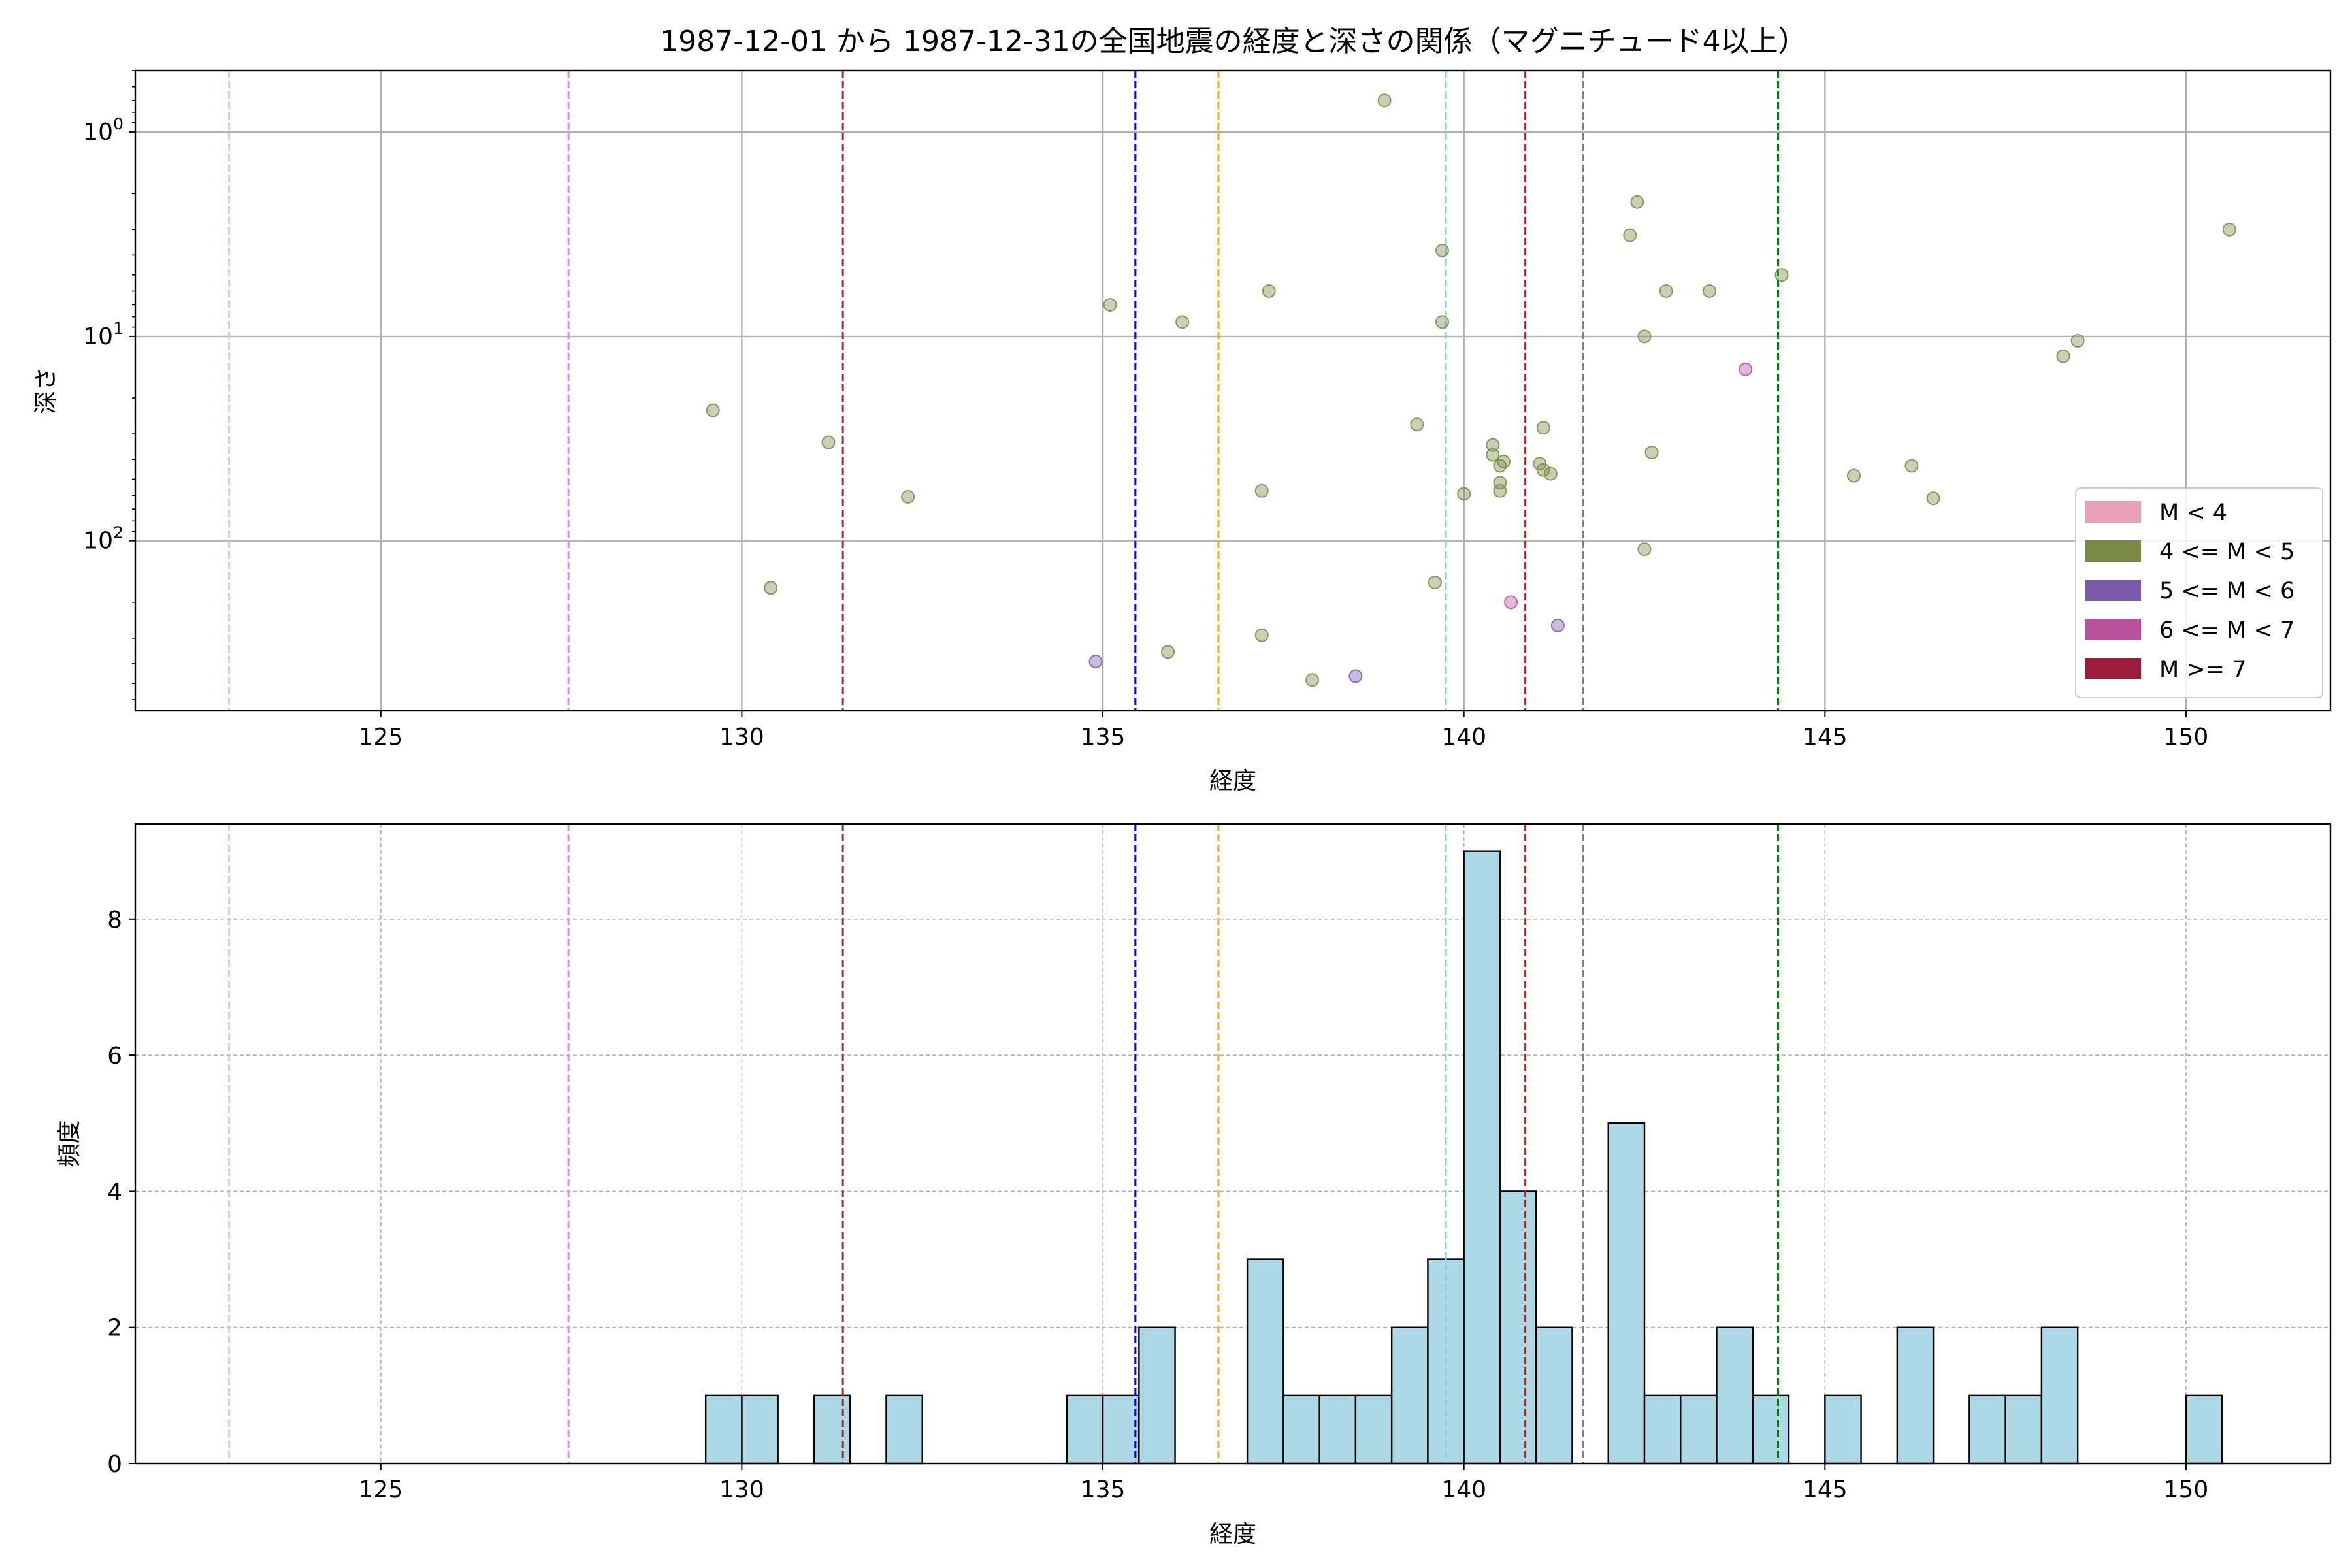 The image size is (2352, 1568). What do you see at coordinates (2227, 630) in the screenshot?
I see `legend-label: 6 <= M < 7` at bounding box center [2227, 630].